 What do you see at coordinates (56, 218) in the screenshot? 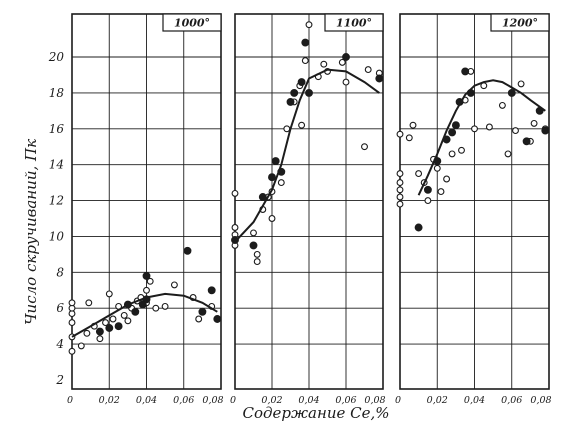
I see `y-axis-ticks: 2 4 6 8 10 12 14 16 18 20` at bounding box center [56, 218].